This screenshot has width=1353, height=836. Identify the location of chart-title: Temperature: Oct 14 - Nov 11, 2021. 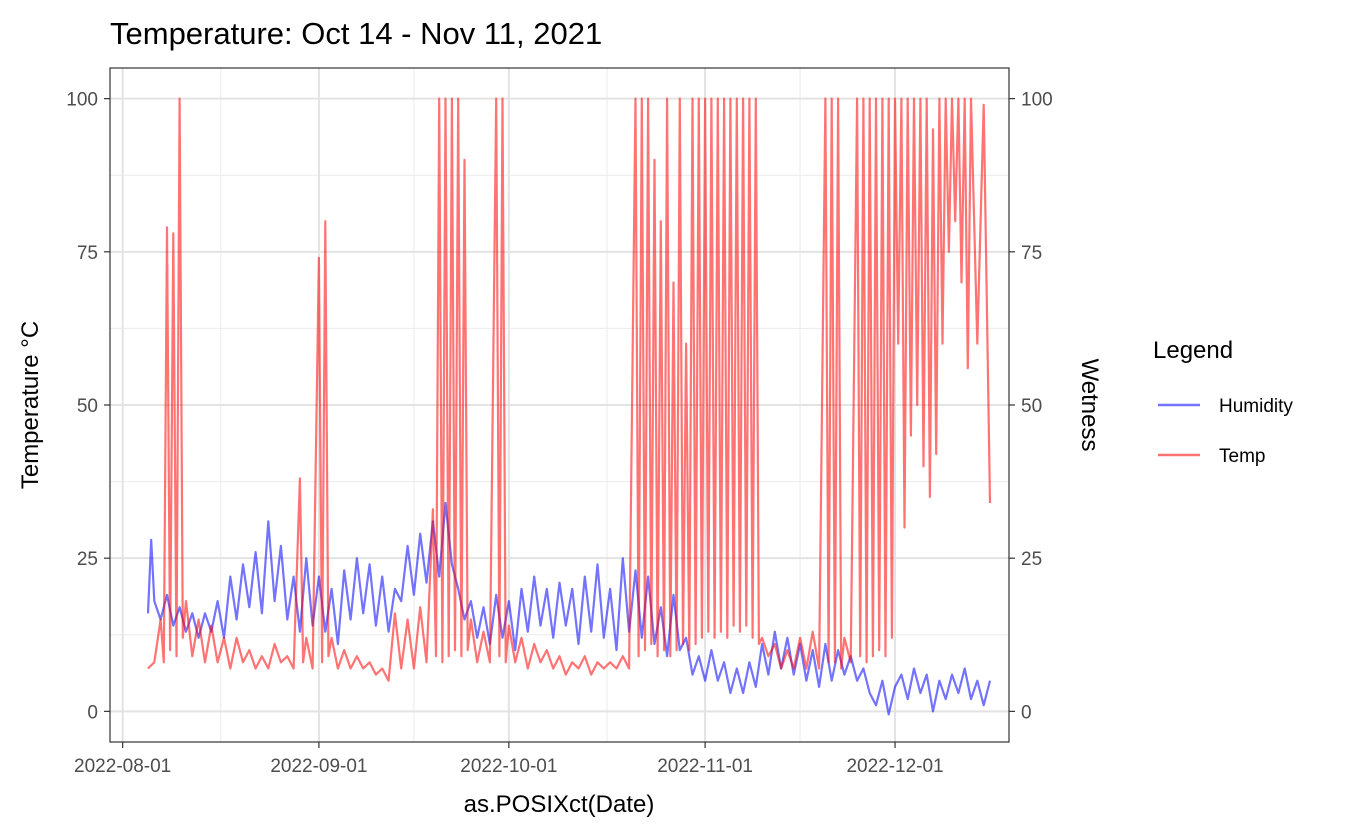
(356, 33).